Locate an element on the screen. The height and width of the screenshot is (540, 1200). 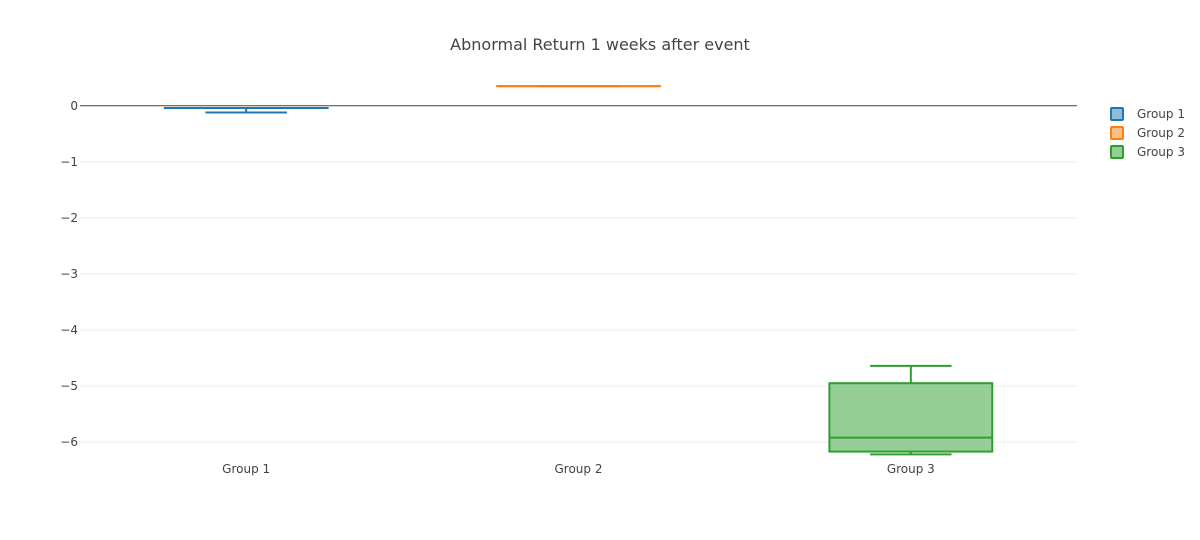
x-tick-label: Group 3 is located at coordinates (911, 469).